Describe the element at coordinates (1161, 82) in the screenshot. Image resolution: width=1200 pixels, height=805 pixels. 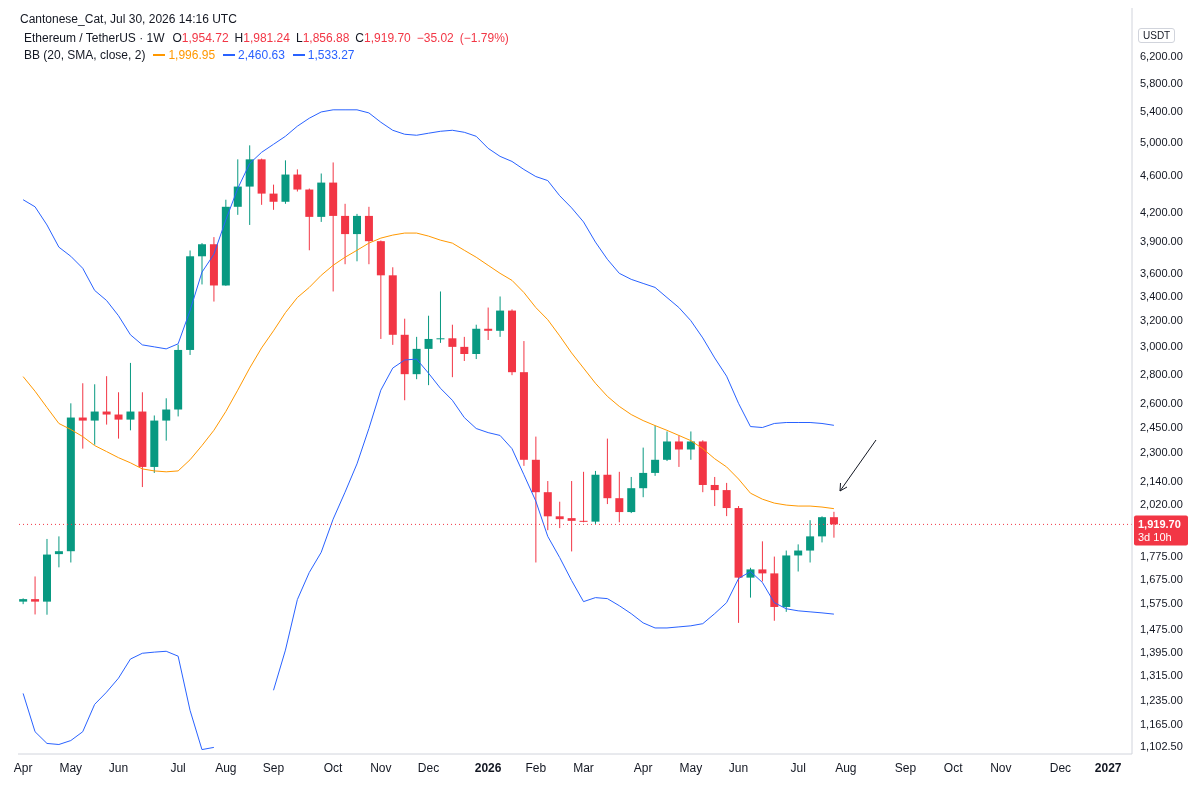
I see `y-tick-label: 5,800.00` at that location.